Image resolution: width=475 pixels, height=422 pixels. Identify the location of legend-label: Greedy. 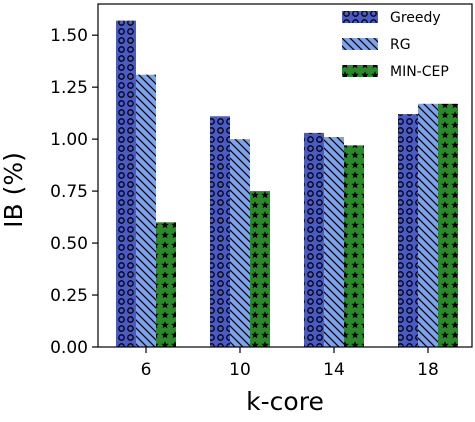
(415, 18).